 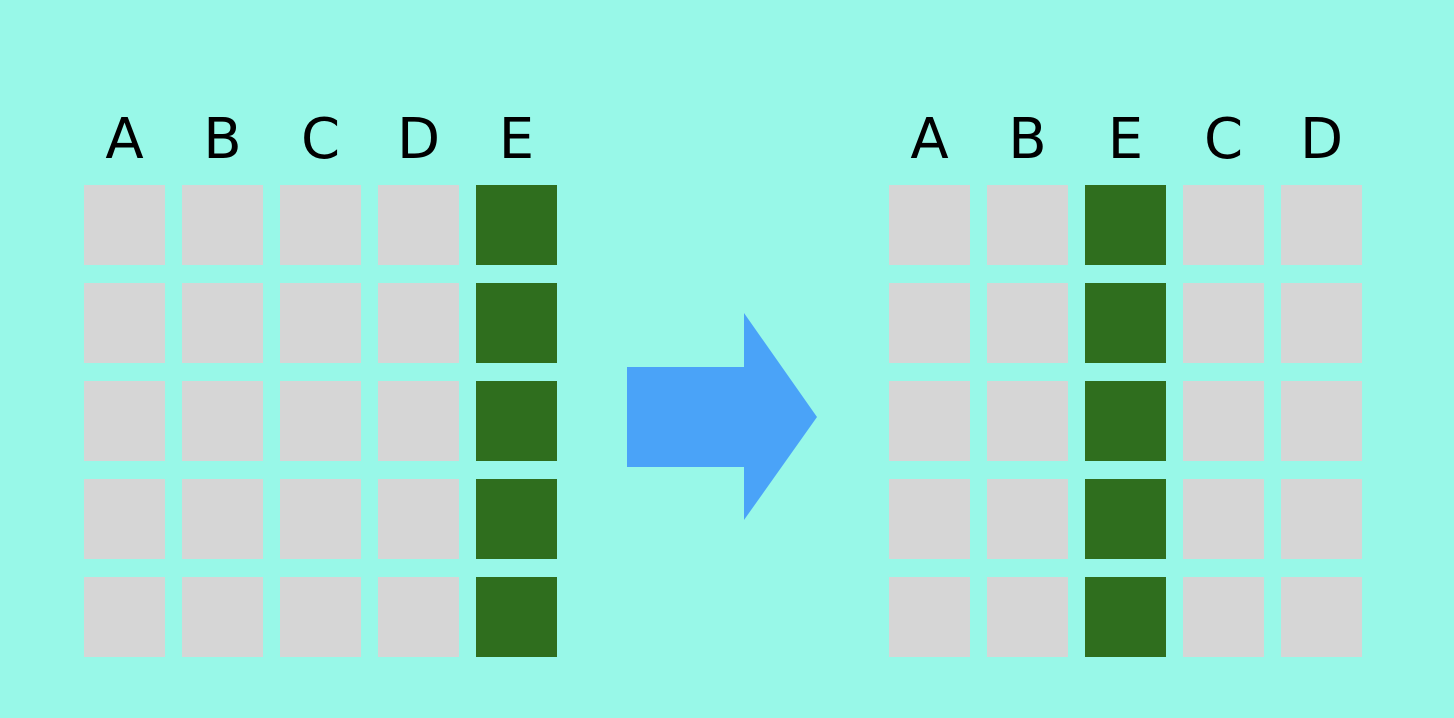 What do you see at coordinates (222, 139) in the screenshot?
I see `before-column-label: B` at bounding box center [222, 139].